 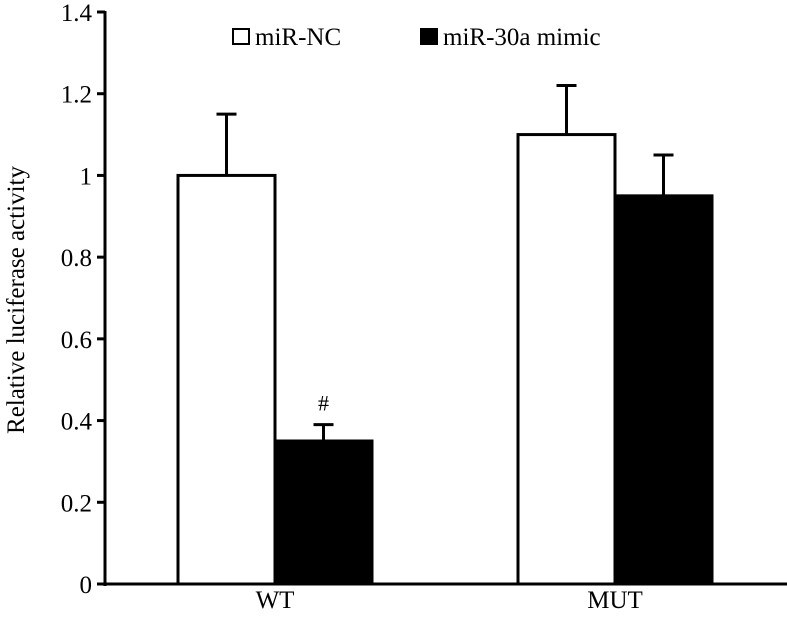 I want to click on y-tick-label: 1.2, so click(x=76, y=95).